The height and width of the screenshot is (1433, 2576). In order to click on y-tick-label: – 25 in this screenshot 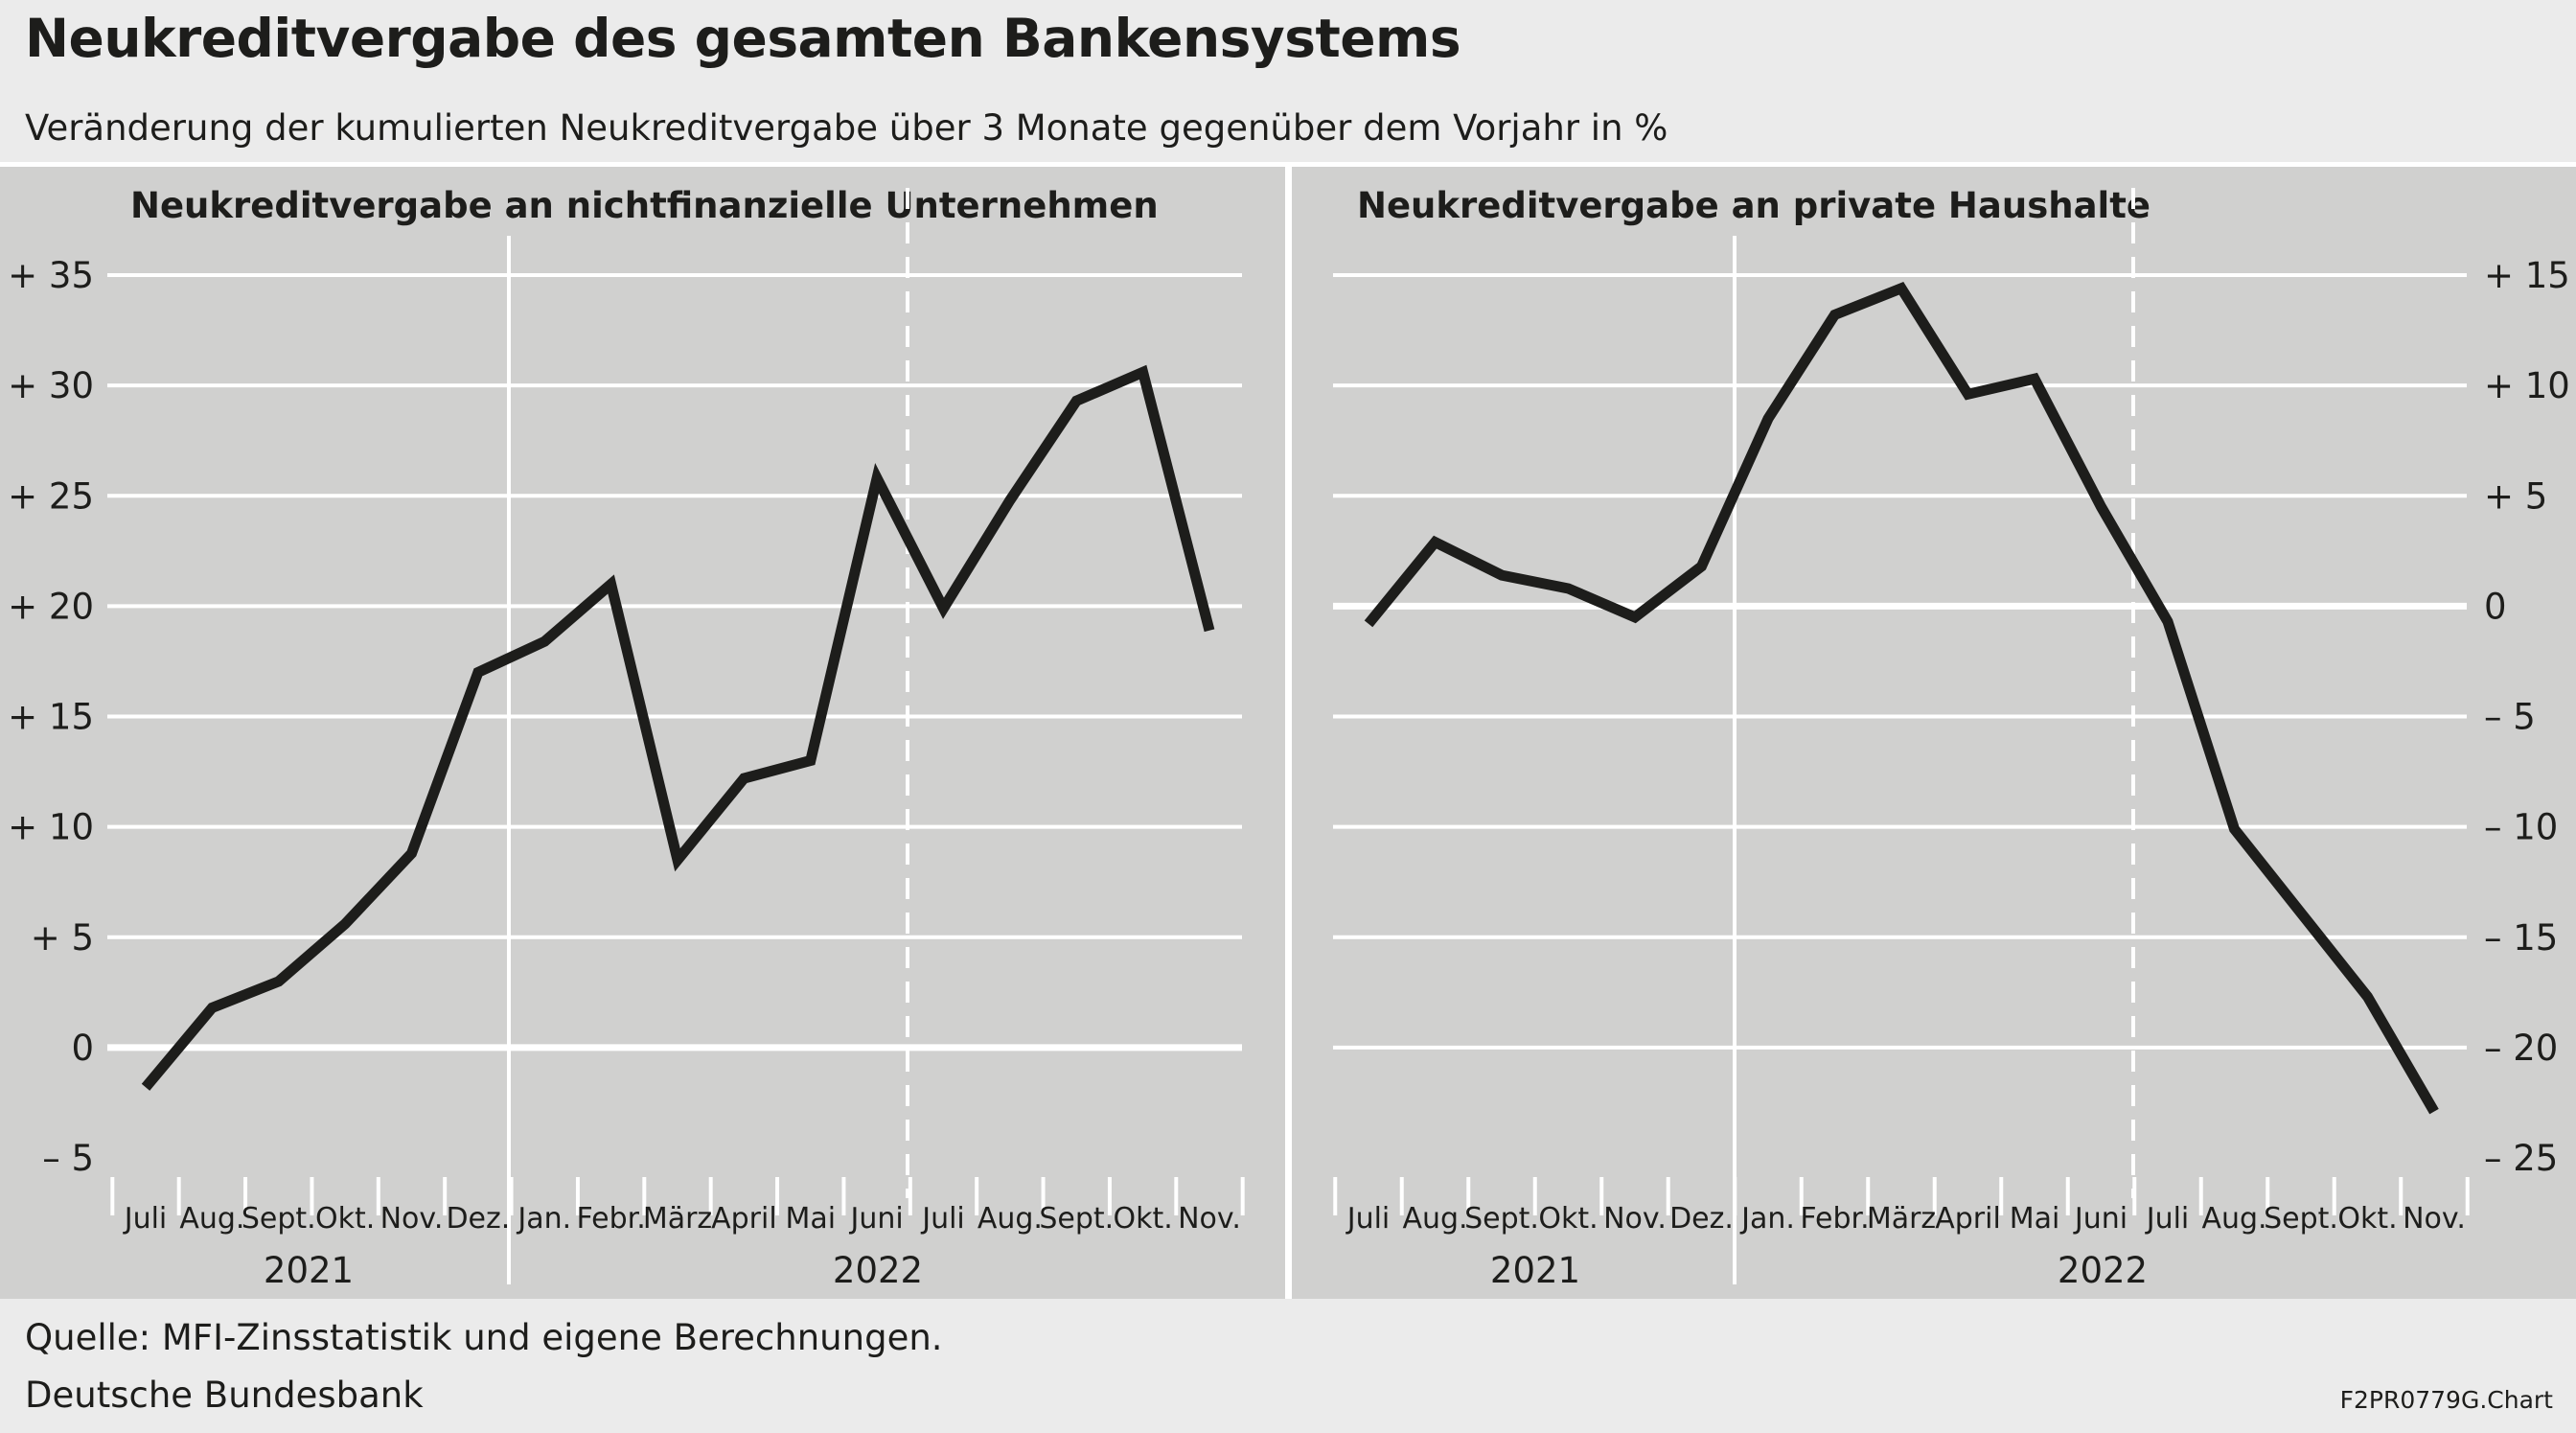, I will do `click(2521, 1158)`.